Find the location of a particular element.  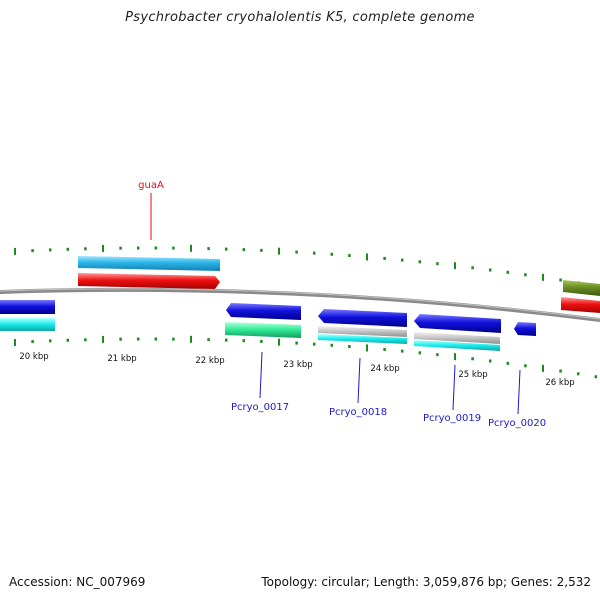

Pcryo_0018-gene-feature is located at coordinates (362, 318).